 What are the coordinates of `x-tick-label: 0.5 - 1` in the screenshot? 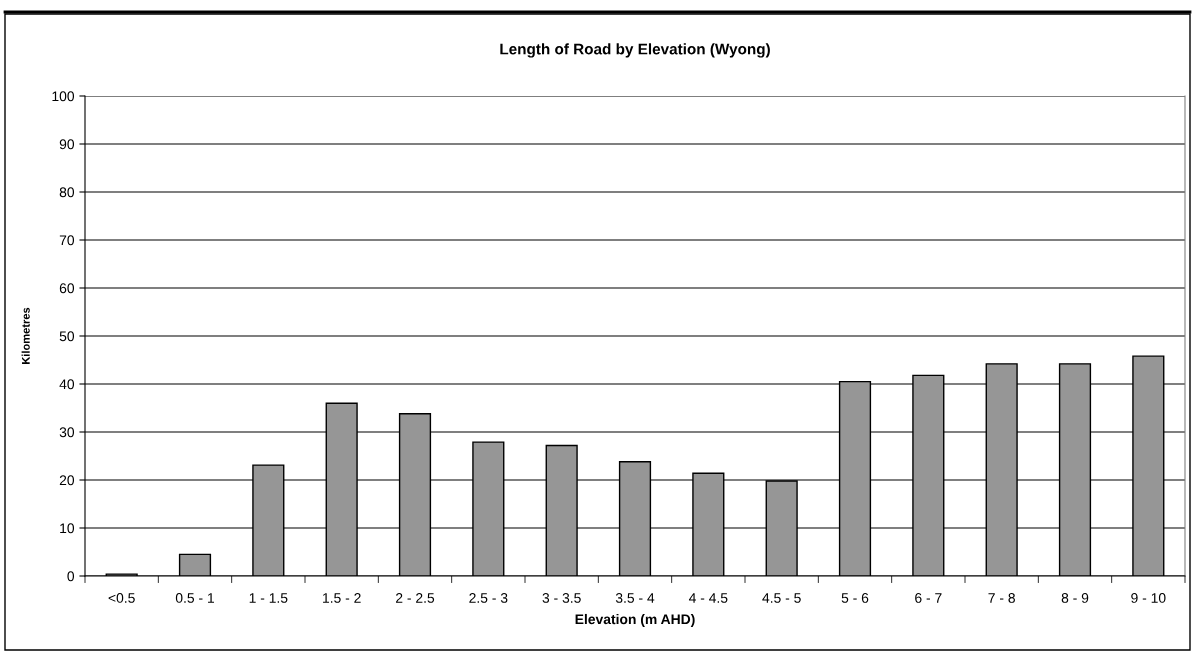 It's located at (195, 598).